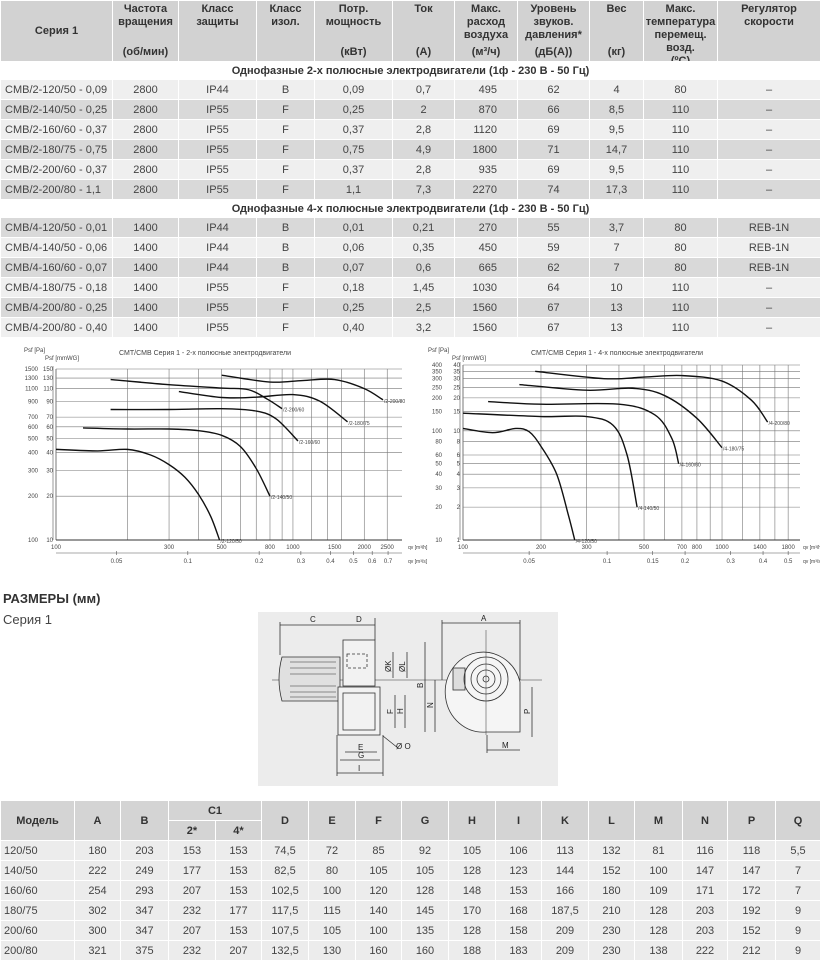  Describe the element at coordinates (33, 497) in the screenshot. I see `y-tick-label: 200` at that location.